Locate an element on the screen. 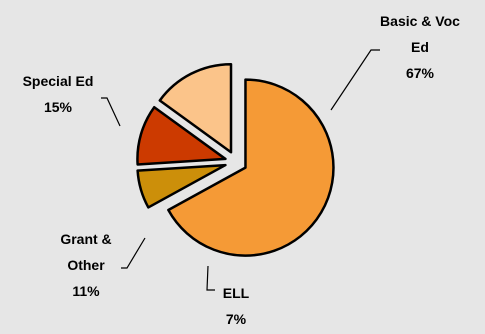 This screenshot has width=485, height=334. slice-label-line: Ed is located at coordinates (420, 47).